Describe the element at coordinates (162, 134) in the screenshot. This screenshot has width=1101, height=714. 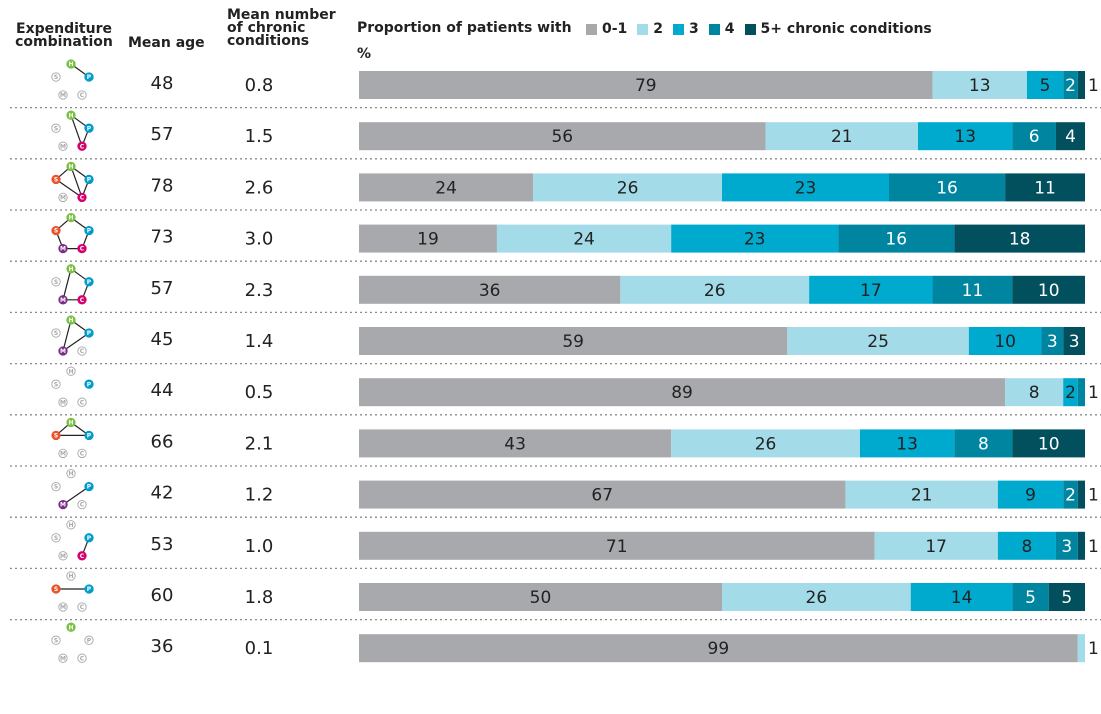
I see `mean-age-value: 57` at that location.